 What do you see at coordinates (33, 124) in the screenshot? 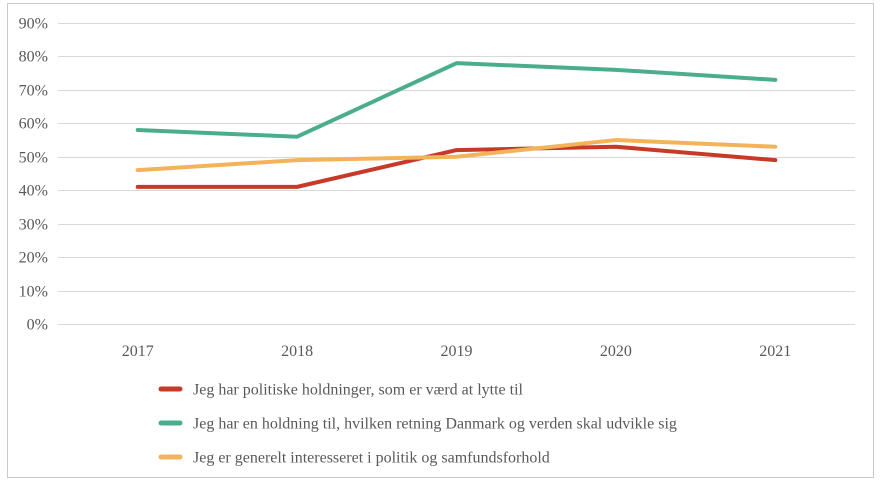
I see `y-tick-label: 60%` at bounding box center [33, 124].